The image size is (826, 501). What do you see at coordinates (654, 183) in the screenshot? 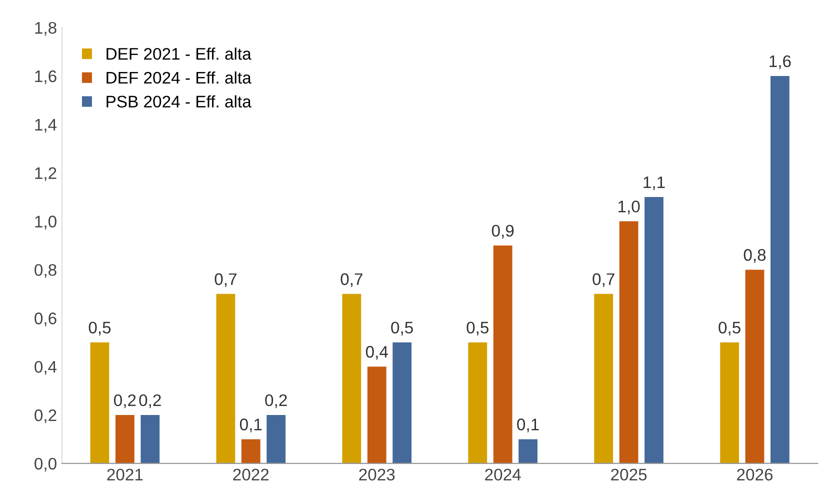
I see `data-label: 1,1` at bounding box center [654, 183].